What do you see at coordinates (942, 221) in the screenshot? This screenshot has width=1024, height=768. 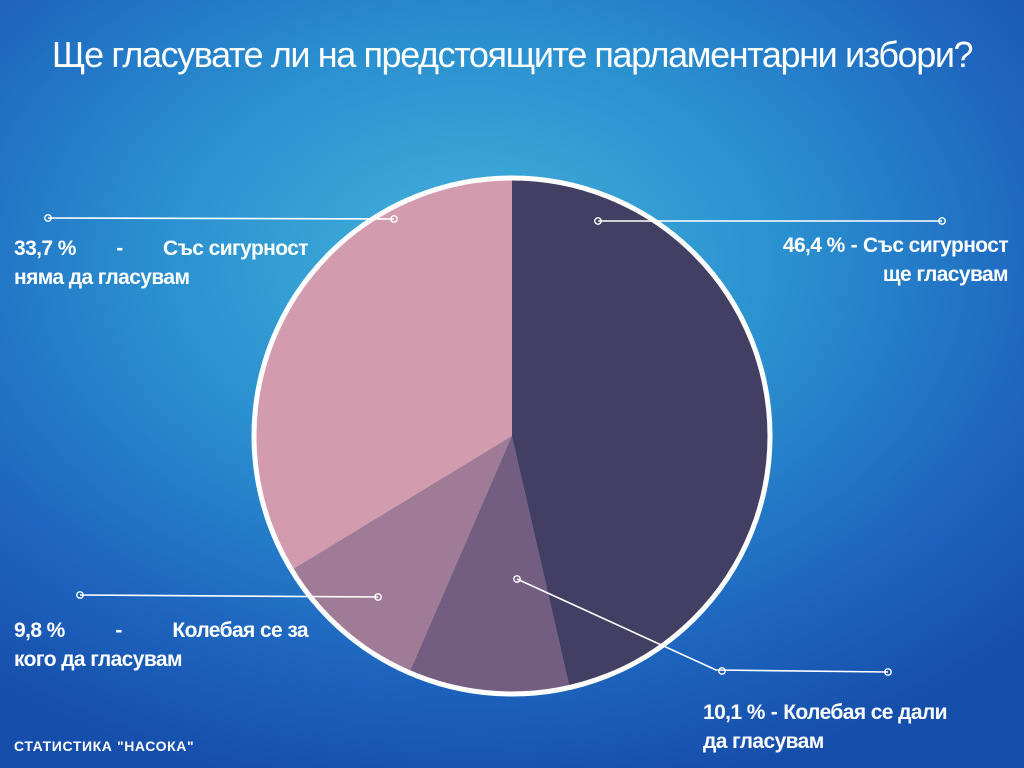 I see `connector-sure-yes-end-dot` at bounding box center [942, 221].